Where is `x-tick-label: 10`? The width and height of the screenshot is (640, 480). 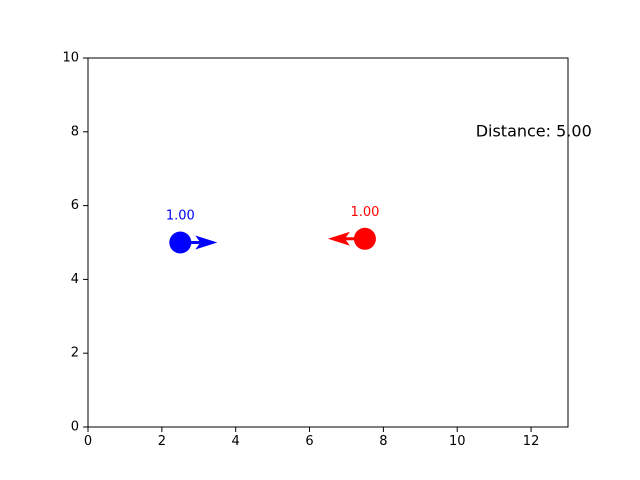
x-tick-label: 10 is located at coordinates (457, 441).